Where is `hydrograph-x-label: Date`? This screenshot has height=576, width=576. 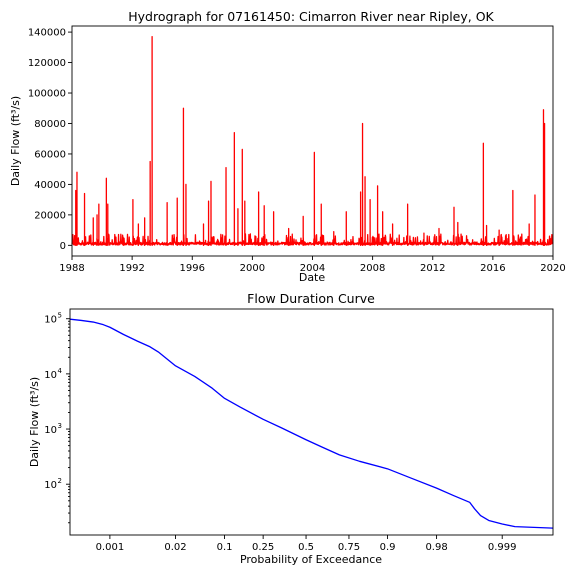
hydrograph-x-label: Date is located at coordinates (312, 277).